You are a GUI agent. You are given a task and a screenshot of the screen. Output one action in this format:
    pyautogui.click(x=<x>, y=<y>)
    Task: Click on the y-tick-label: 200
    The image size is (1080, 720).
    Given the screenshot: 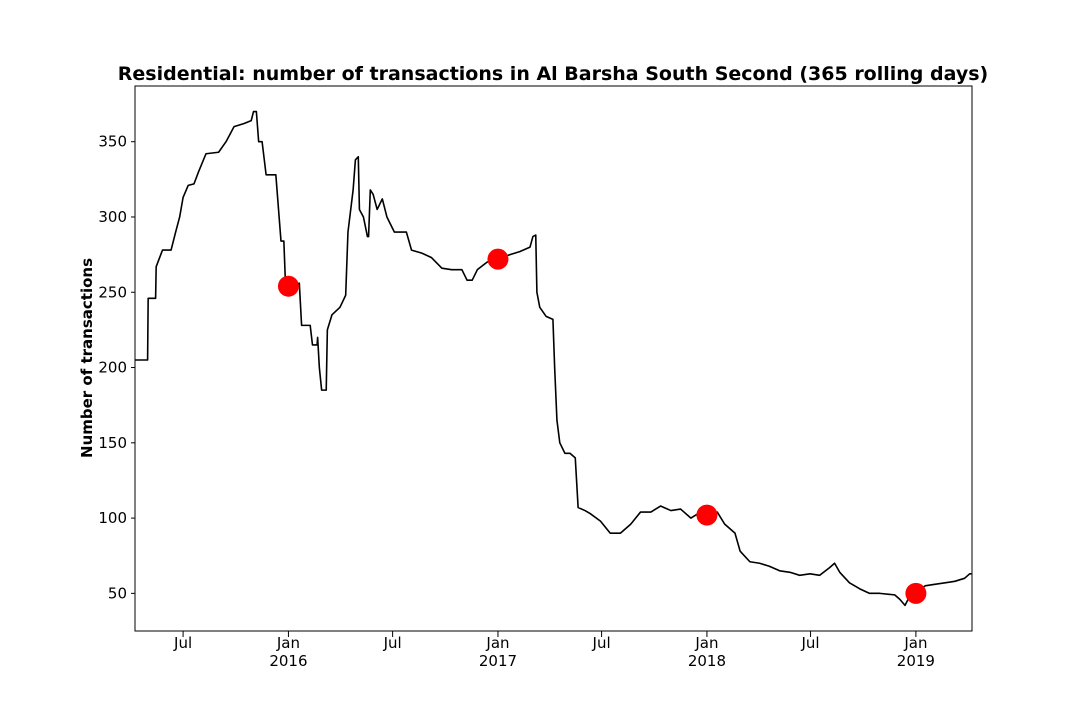 What is the action you would take?
    pyautogui.click(x=112, y=368)
    